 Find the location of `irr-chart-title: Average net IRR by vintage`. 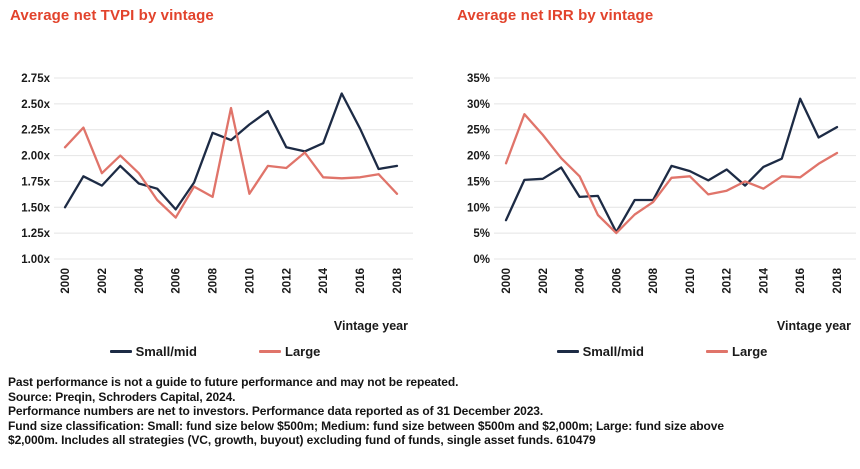

irr-chart-title: Average net IRR by vintage is located at coordinates (555, 15).